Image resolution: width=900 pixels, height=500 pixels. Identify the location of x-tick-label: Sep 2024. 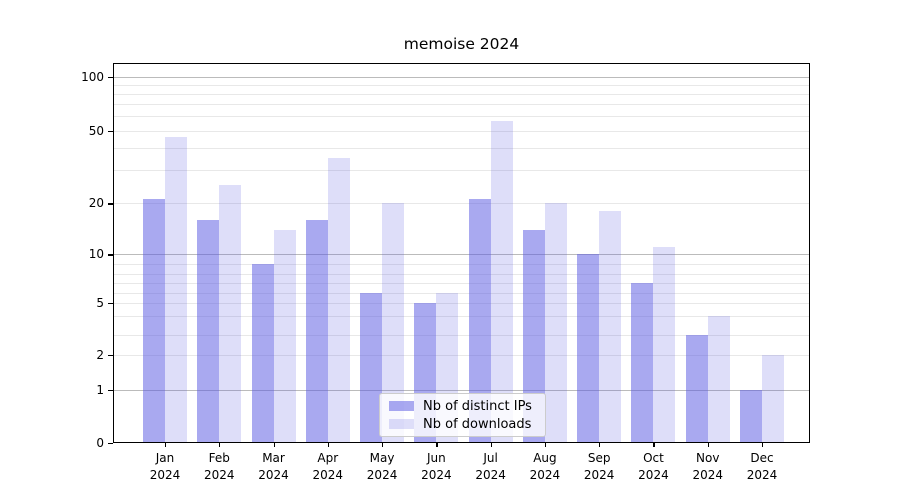
(599, 466).